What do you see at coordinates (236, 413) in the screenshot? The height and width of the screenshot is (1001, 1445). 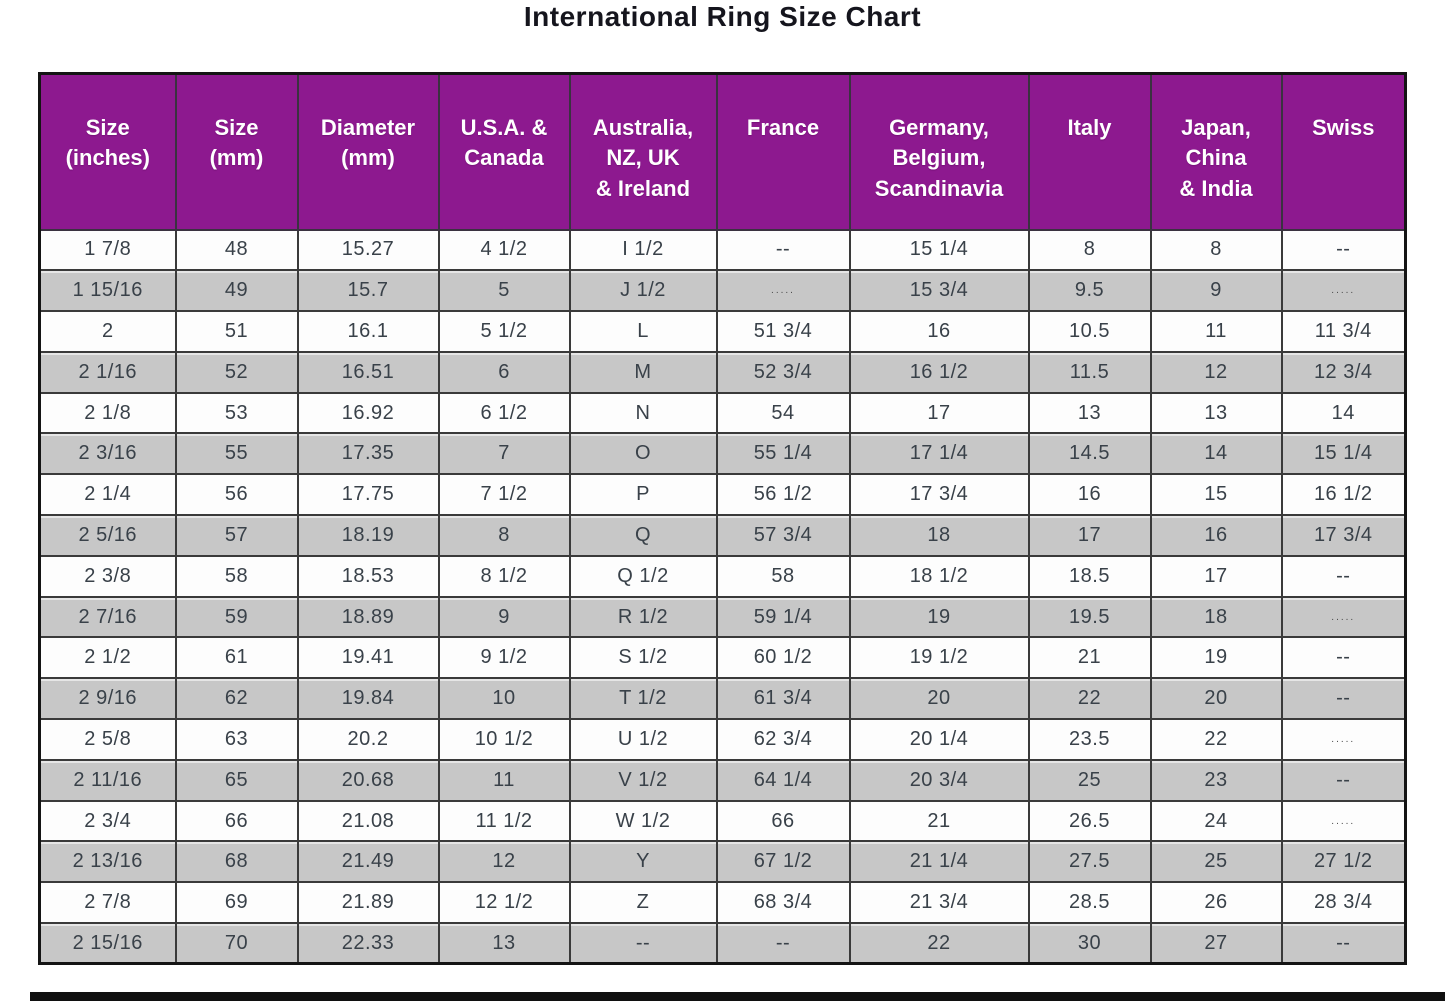 I see `table-cell: 53` at bounding box center [236, 413].